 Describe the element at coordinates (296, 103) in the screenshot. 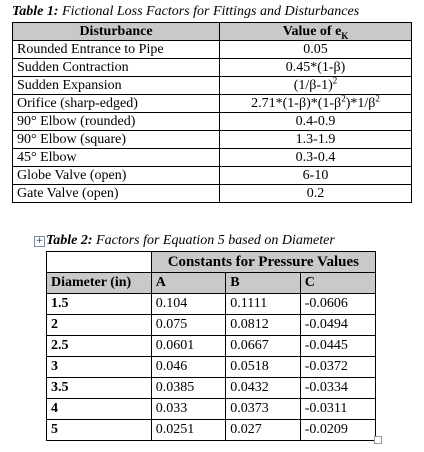

I see `loss-value-part: 2.71*(1-β)*(1-β` at that location.